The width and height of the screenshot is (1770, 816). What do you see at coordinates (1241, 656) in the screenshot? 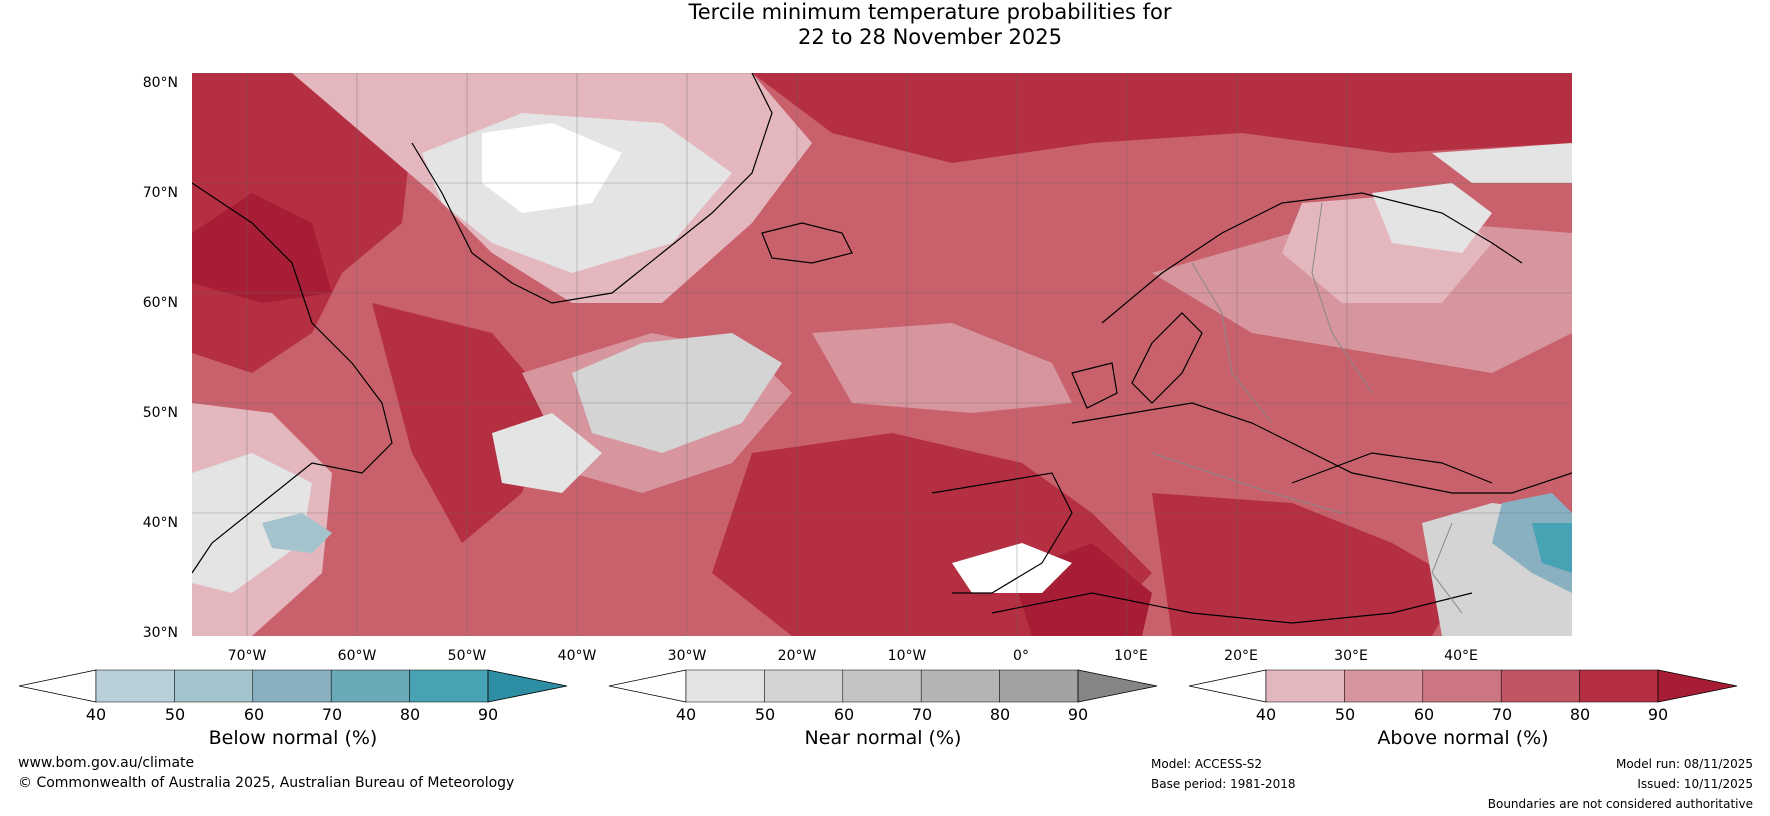
I see `lon-label-20e: 20°E` at bounding box center [1241, 656].